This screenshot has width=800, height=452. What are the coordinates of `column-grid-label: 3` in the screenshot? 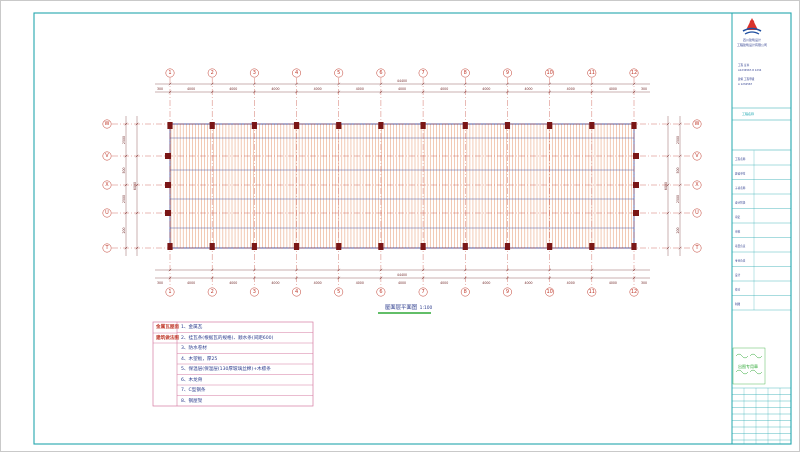 It's located at (254, 292).